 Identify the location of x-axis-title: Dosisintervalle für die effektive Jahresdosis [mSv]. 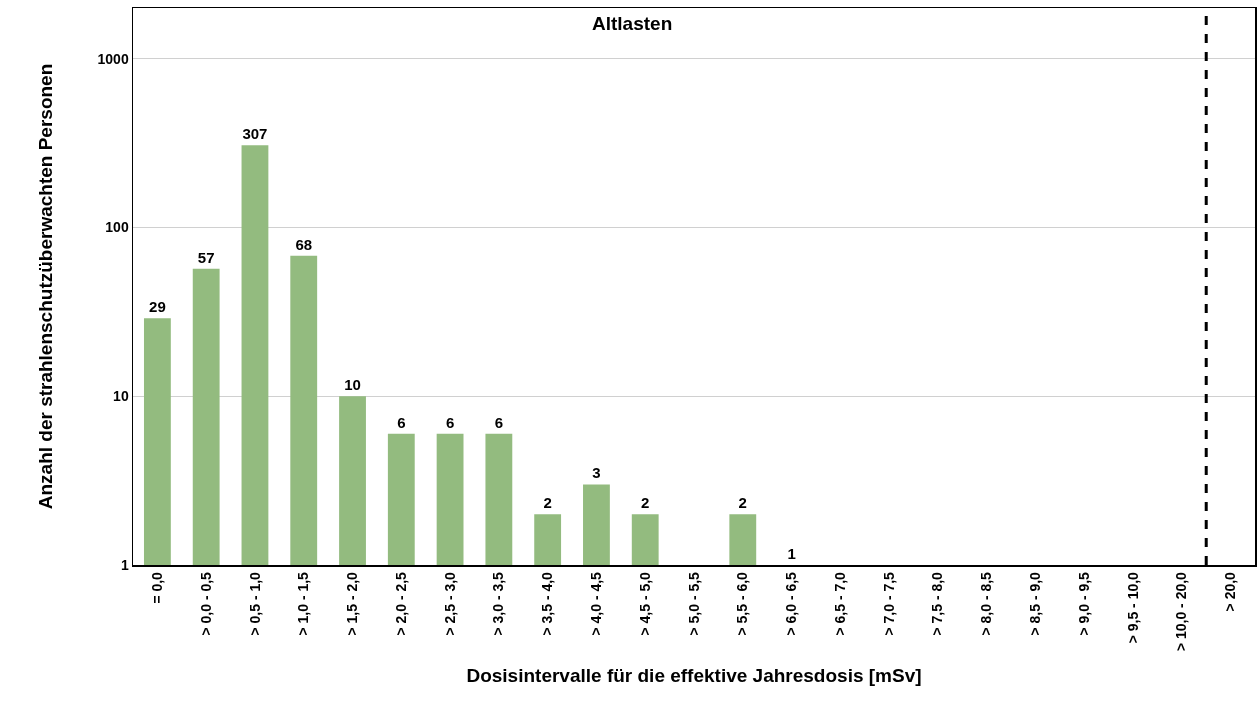
(694, 675).